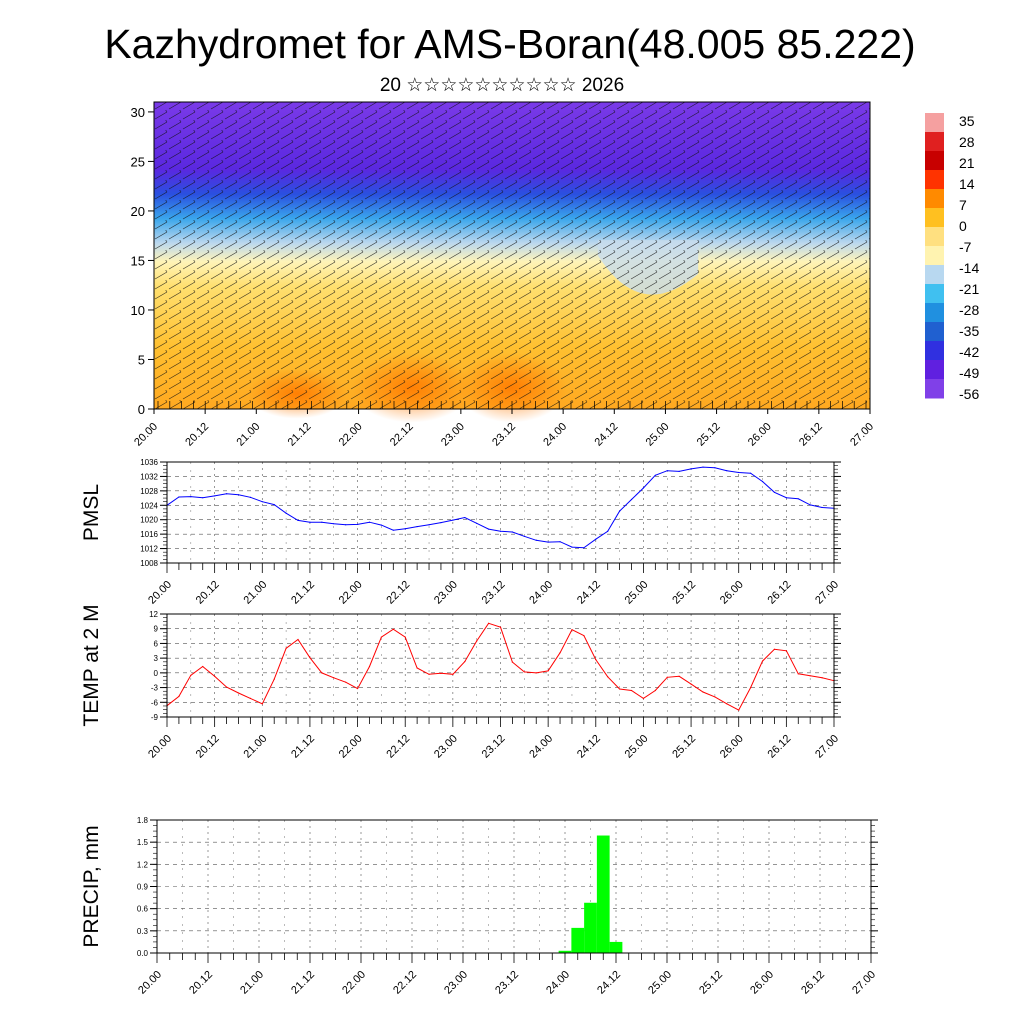 Image resolution: width=1024 pixels, height=1029 pixels. I want to click on y-tick-label: 6, so click(156, 643).